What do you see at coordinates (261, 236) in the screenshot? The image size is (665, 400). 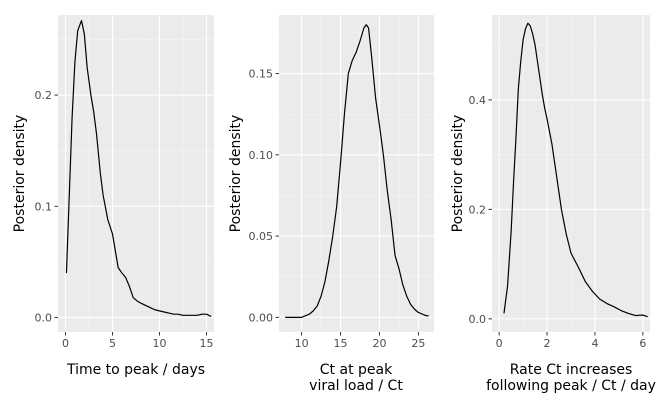 I see `y-tick-label: 0.05` at bounding box center [261, 236].